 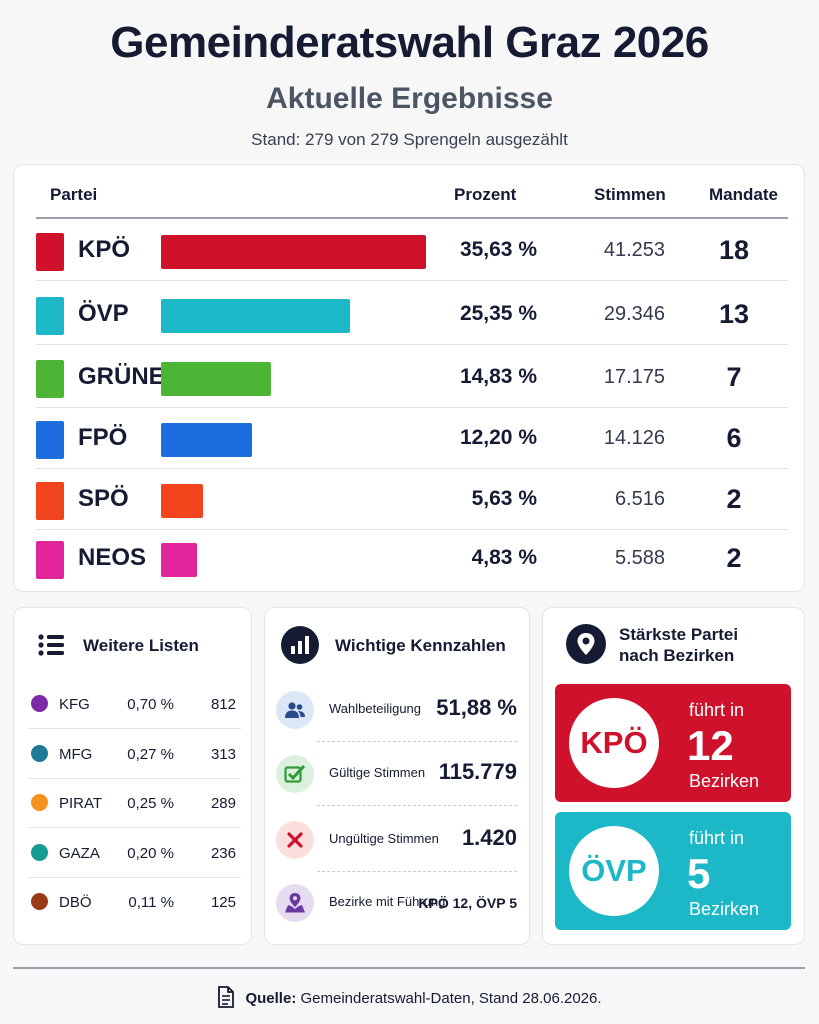 I want to click on list-icon, so click(x=51, y=647).